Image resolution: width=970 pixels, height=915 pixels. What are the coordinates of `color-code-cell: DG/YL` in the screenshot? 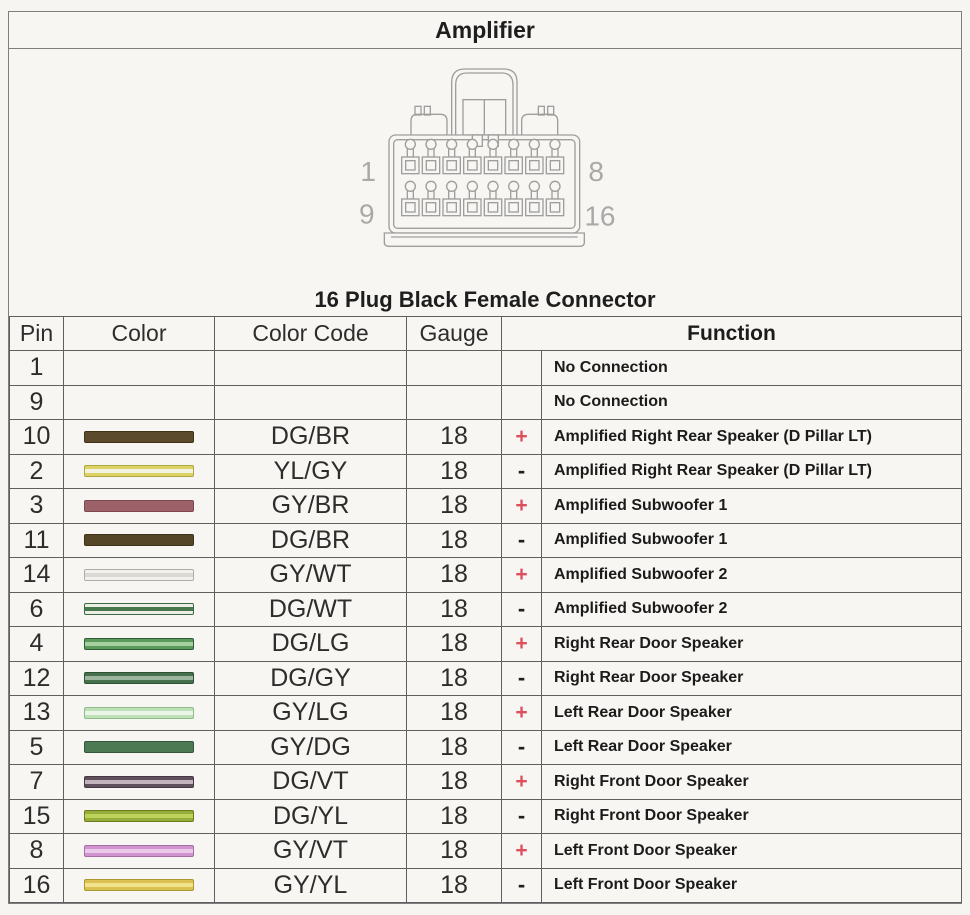 It's located at (310, 816).